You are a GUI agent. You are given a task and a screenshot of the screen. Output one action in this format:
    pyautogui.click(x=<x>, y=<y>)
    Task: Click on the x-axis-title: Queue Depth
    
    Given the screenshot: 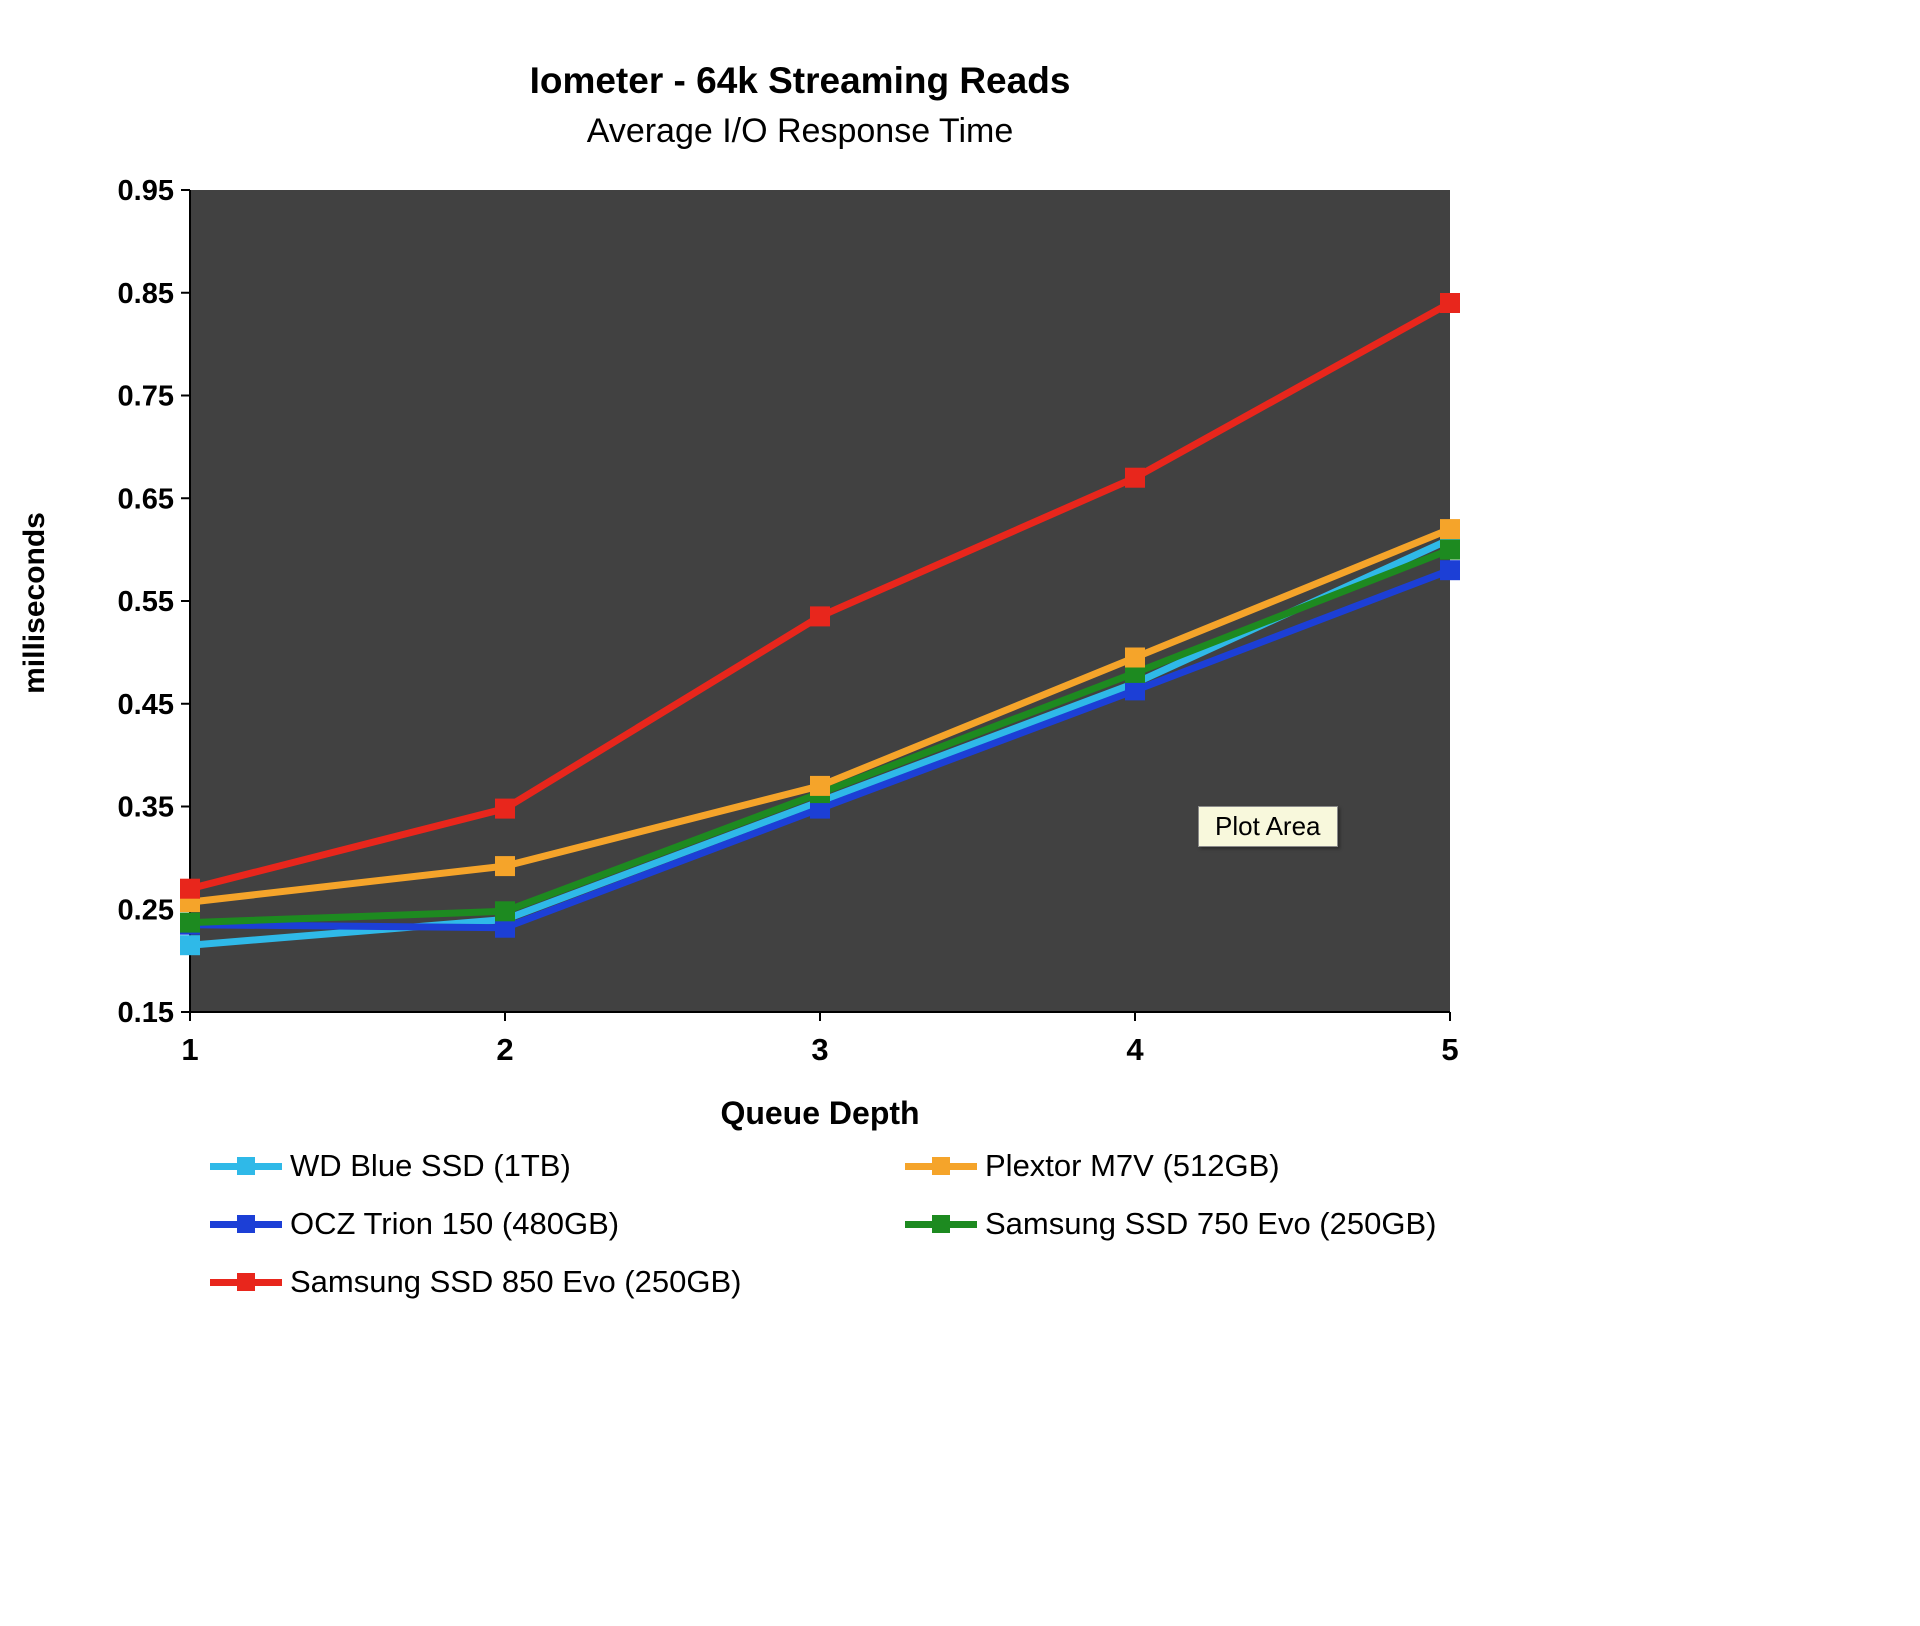 What is the action you would take?
    pyautogui.click(x=820, y=1113)
    